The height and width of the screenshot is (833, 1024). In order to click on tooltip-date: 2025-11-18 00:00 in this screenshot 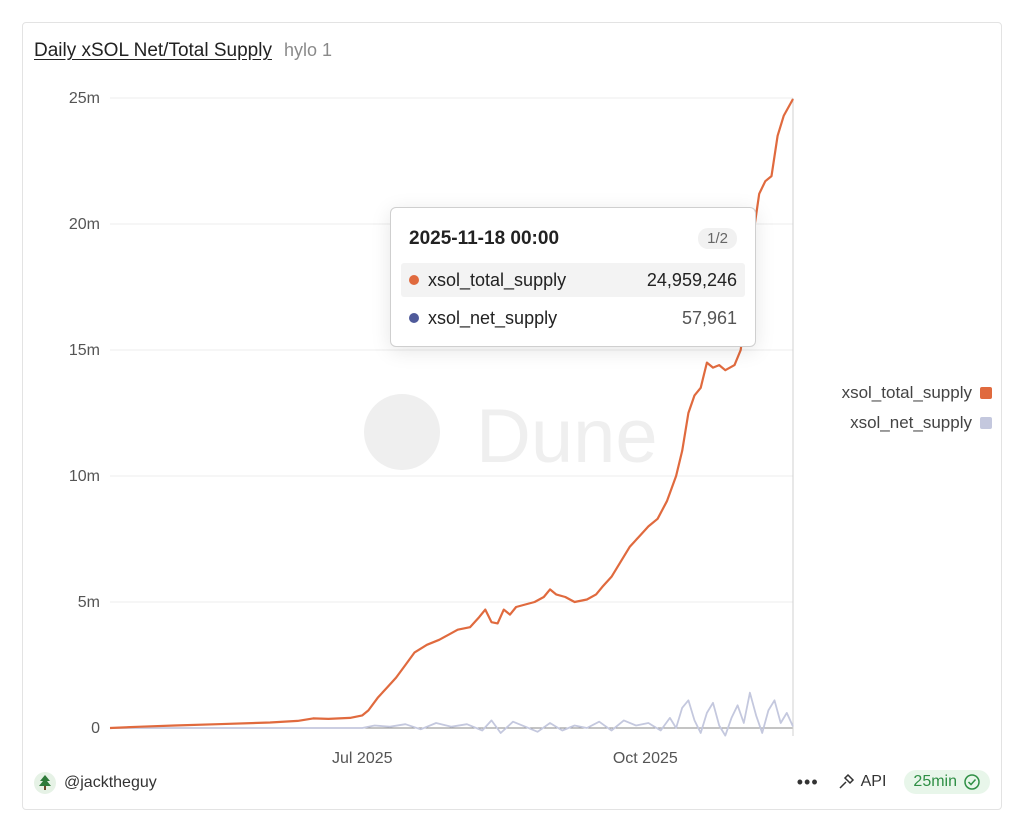, I will do `click(484, 238)`.